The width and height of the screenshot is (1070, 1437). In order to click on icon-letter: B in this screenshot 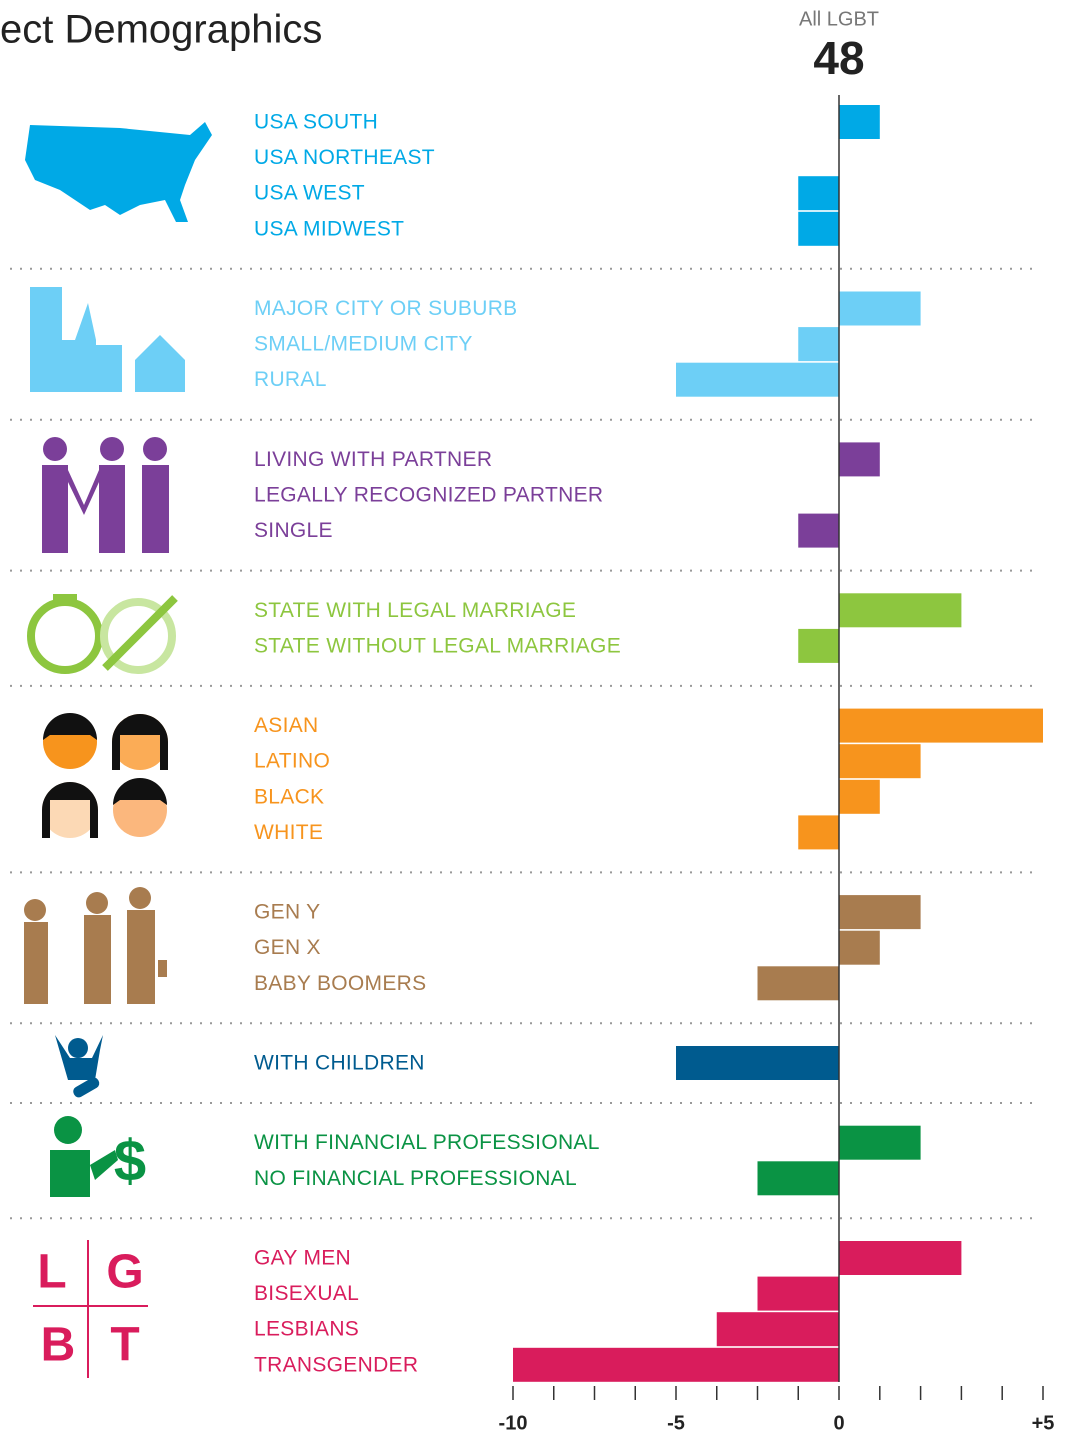, I will do `click(58, 1345)`.